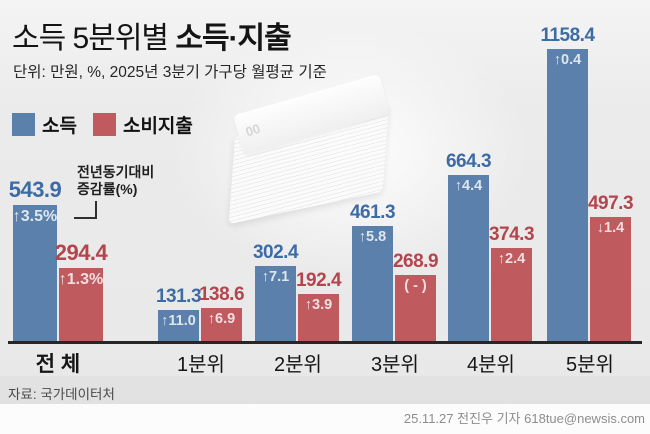 Image resolution: width=650 pixels, height=434 pixels. I want to click on x-axis-line, so click(325, 342).